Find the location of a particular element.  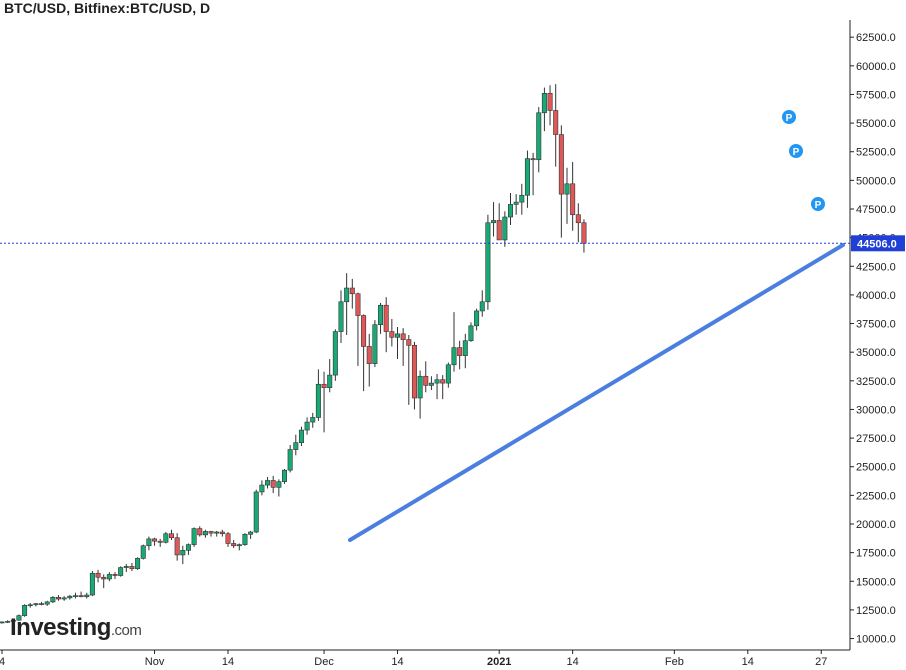

y-tick-label: 25000.0 is located at coordinates (876, 468).